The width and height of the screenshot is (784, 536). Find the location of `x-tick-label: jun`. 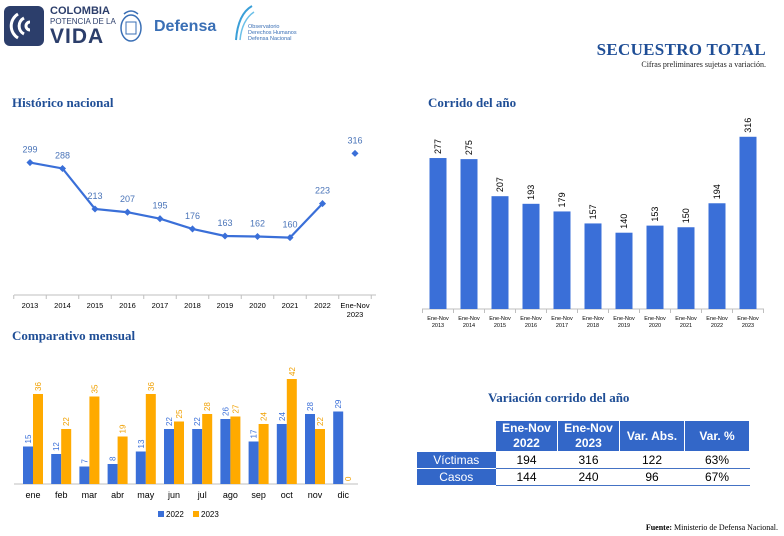

x-tick-label: jun is located at coordinates (173, 495).